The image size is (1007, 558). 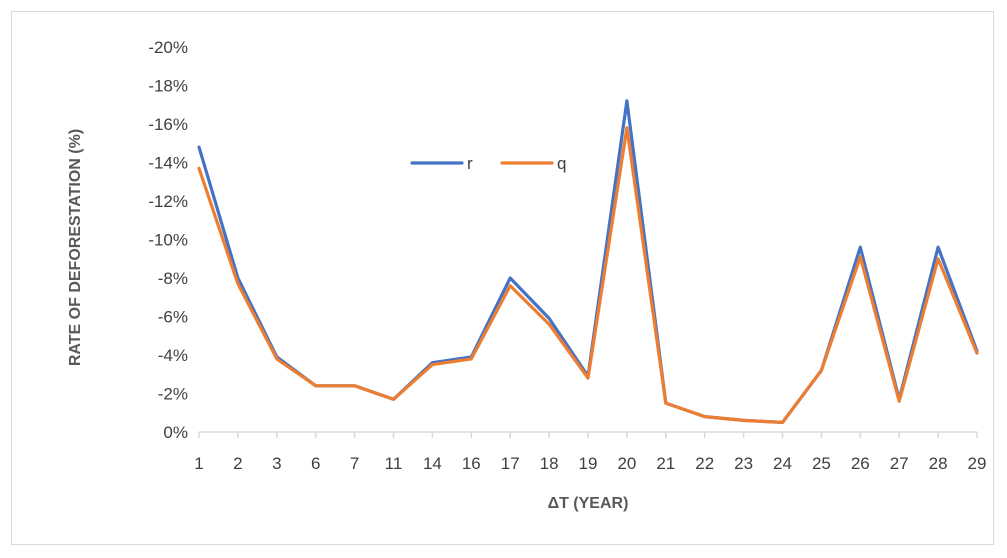 I want to click on x-tick-label: 24, so click(x=782, y=463).